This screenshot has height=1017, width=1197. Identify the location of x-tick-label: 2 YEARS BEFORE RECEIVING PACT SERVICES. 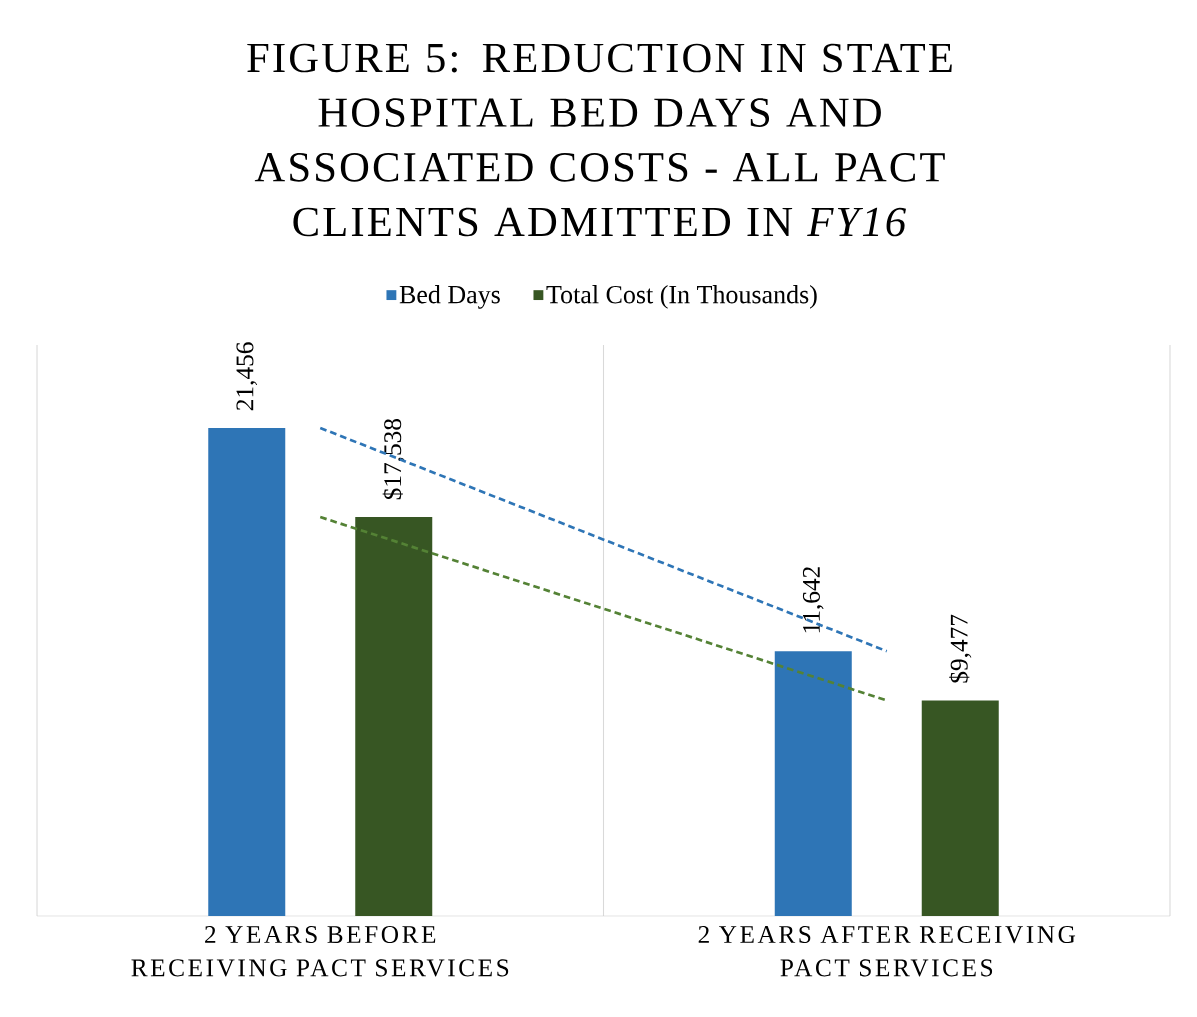
(320, 951).